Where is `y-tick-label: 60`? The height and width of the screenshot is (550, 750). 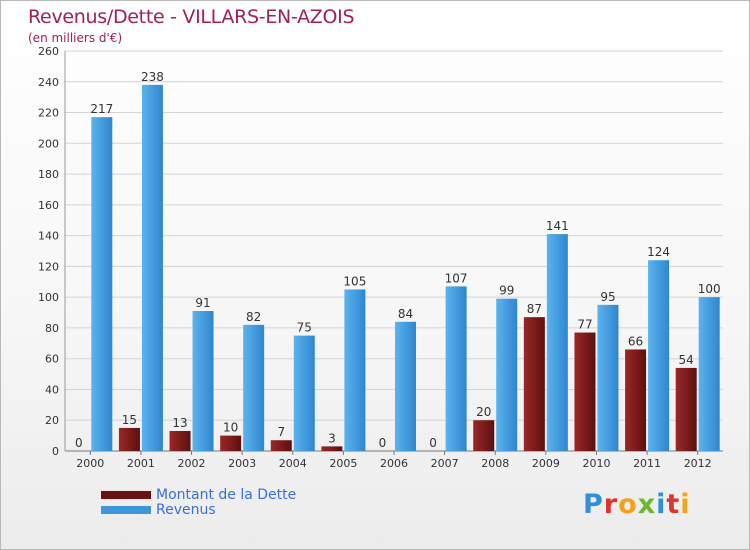
y-tick-label: 60 is located at coordinates (52, 359).